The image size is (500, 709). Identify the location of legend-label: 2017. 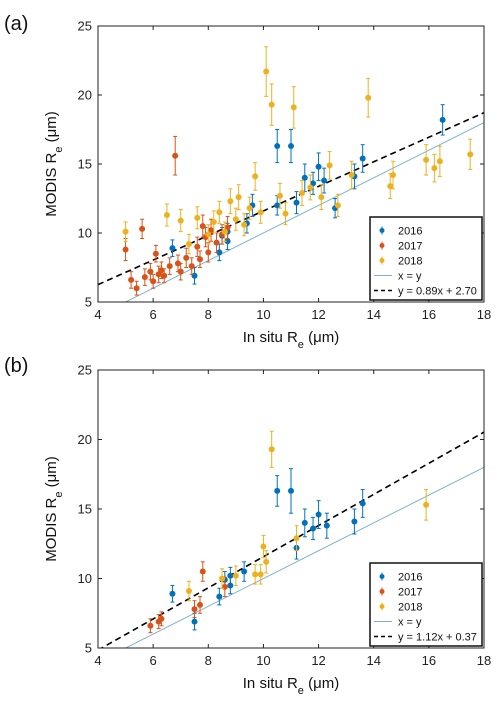
(410, 593).